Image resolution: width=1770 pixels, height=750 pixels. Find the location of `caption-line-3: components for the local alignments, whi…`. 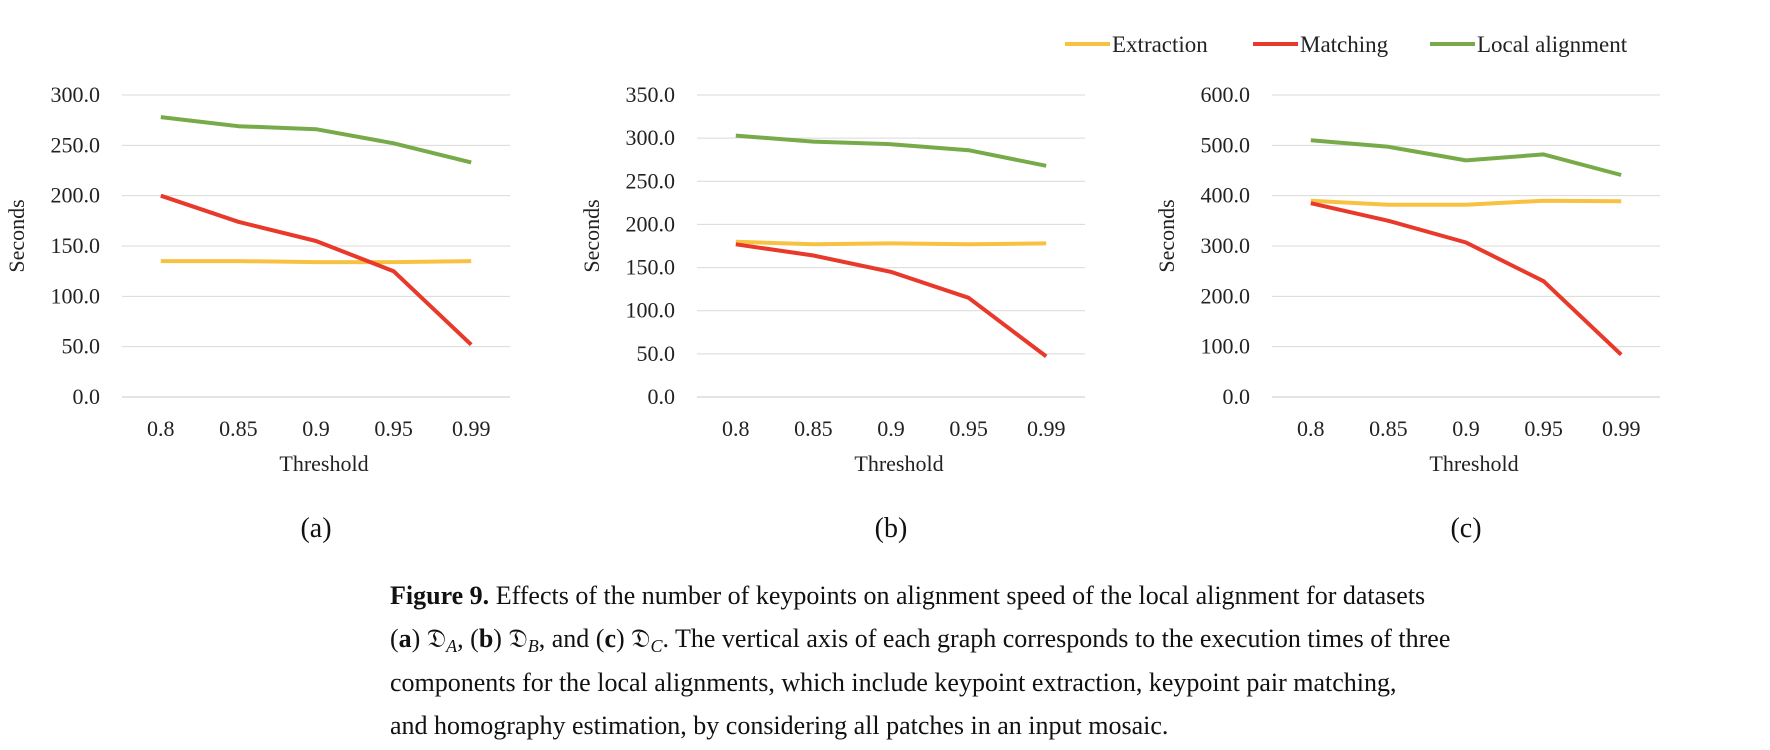

caption-line-3: components for the local alignments, whi… is located at coordinates (893, 682).